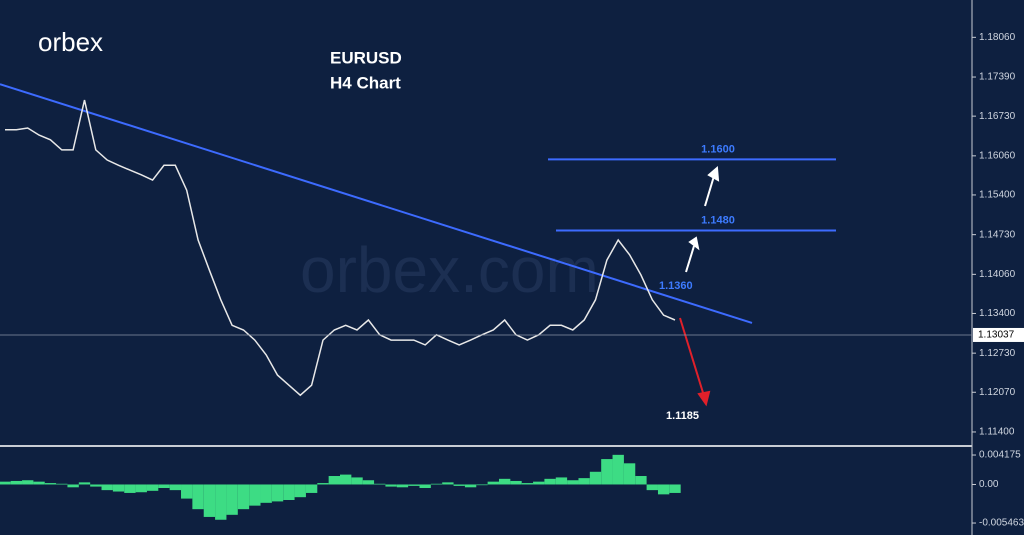  What do you see at coordinates (718, 149) in the screenshot?
I see `level-label: 1.1600` at bounding box center [718, 149].